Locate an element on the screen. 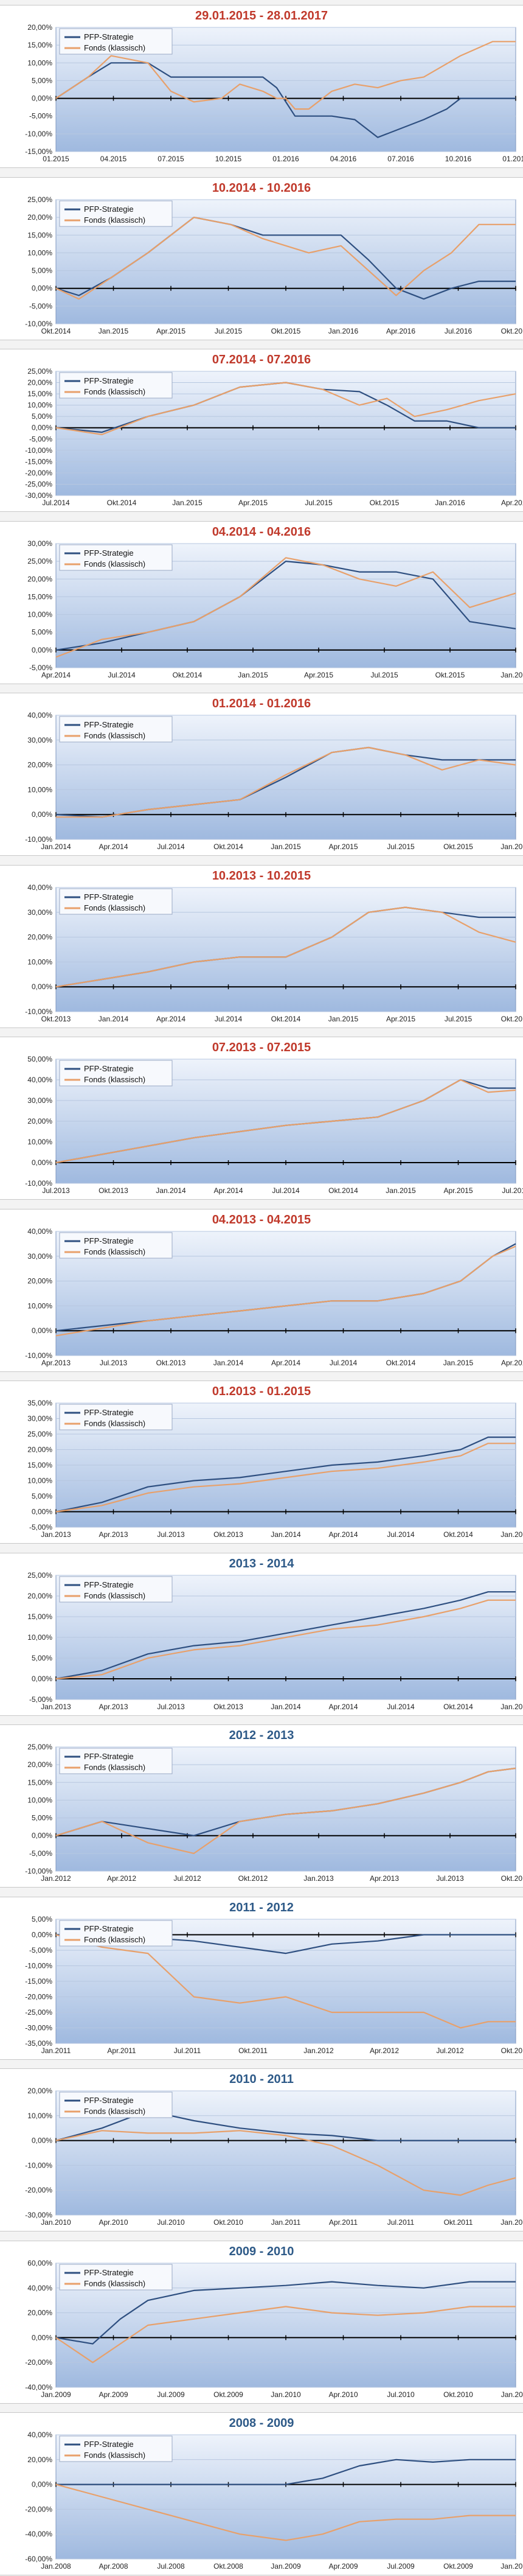  chart-title: 10.2013 - 10.2015 is located at coordinates (261, 876).